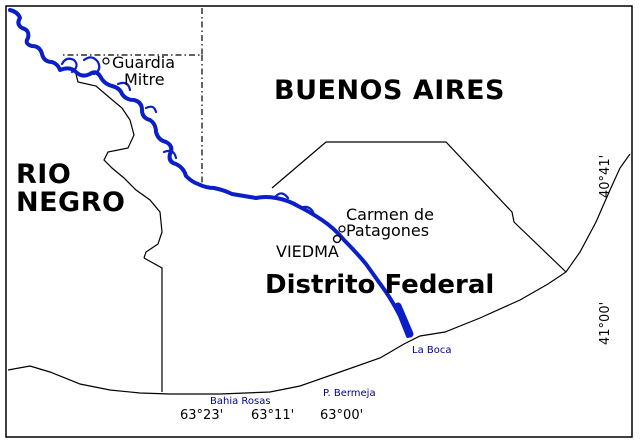 The image size is (640, 445). I want to click on label-viedma: VIEDMA, so click(307, 251).